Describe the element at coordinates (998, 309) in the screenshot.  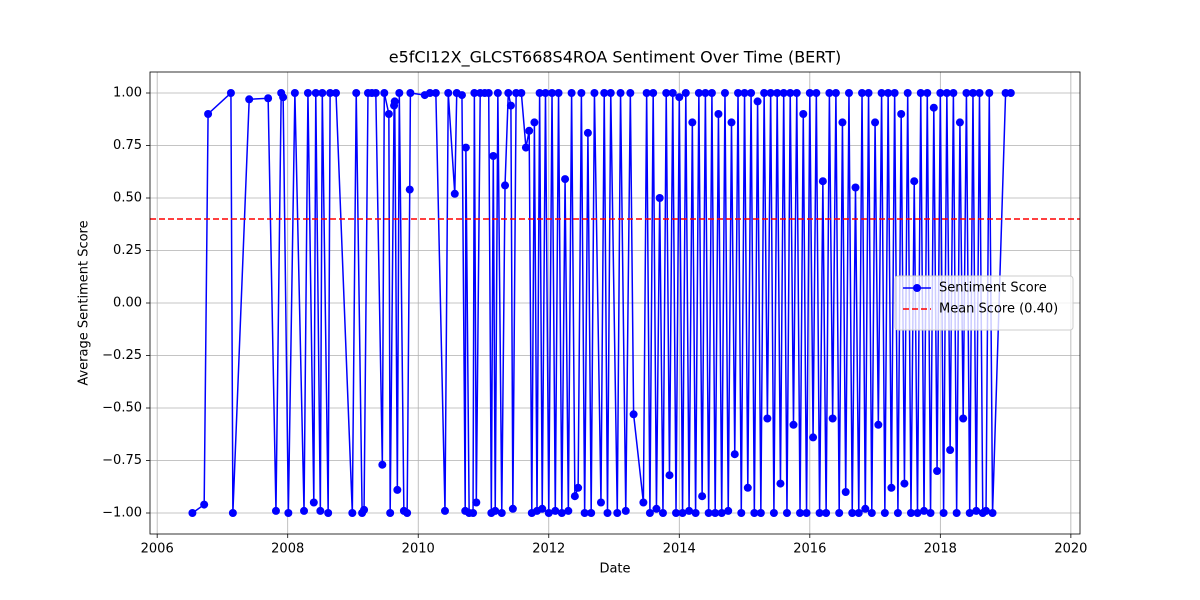
I see `legend-label: Mean Score (0.40)` at that location.